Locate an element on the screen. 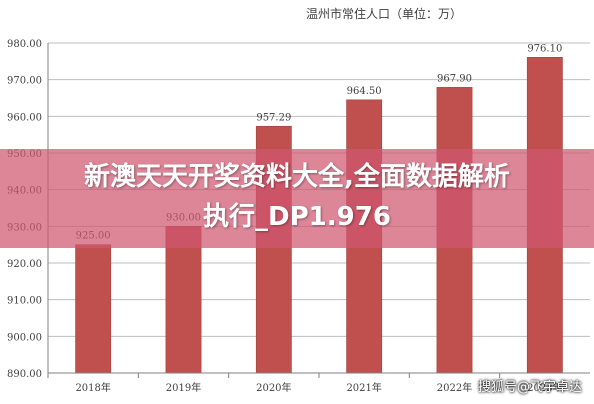 The width and height of the screenshot is (594, 404). y-tick-label: 980.00 is located at coordinates (24, 44).